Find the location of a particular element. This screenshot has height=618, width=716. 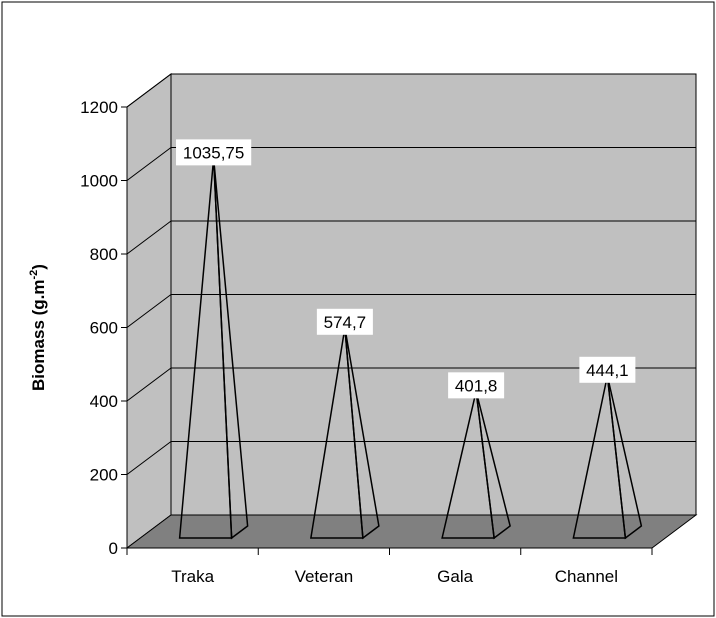

data-label: 574,7 is located at coordinates (345, 322).